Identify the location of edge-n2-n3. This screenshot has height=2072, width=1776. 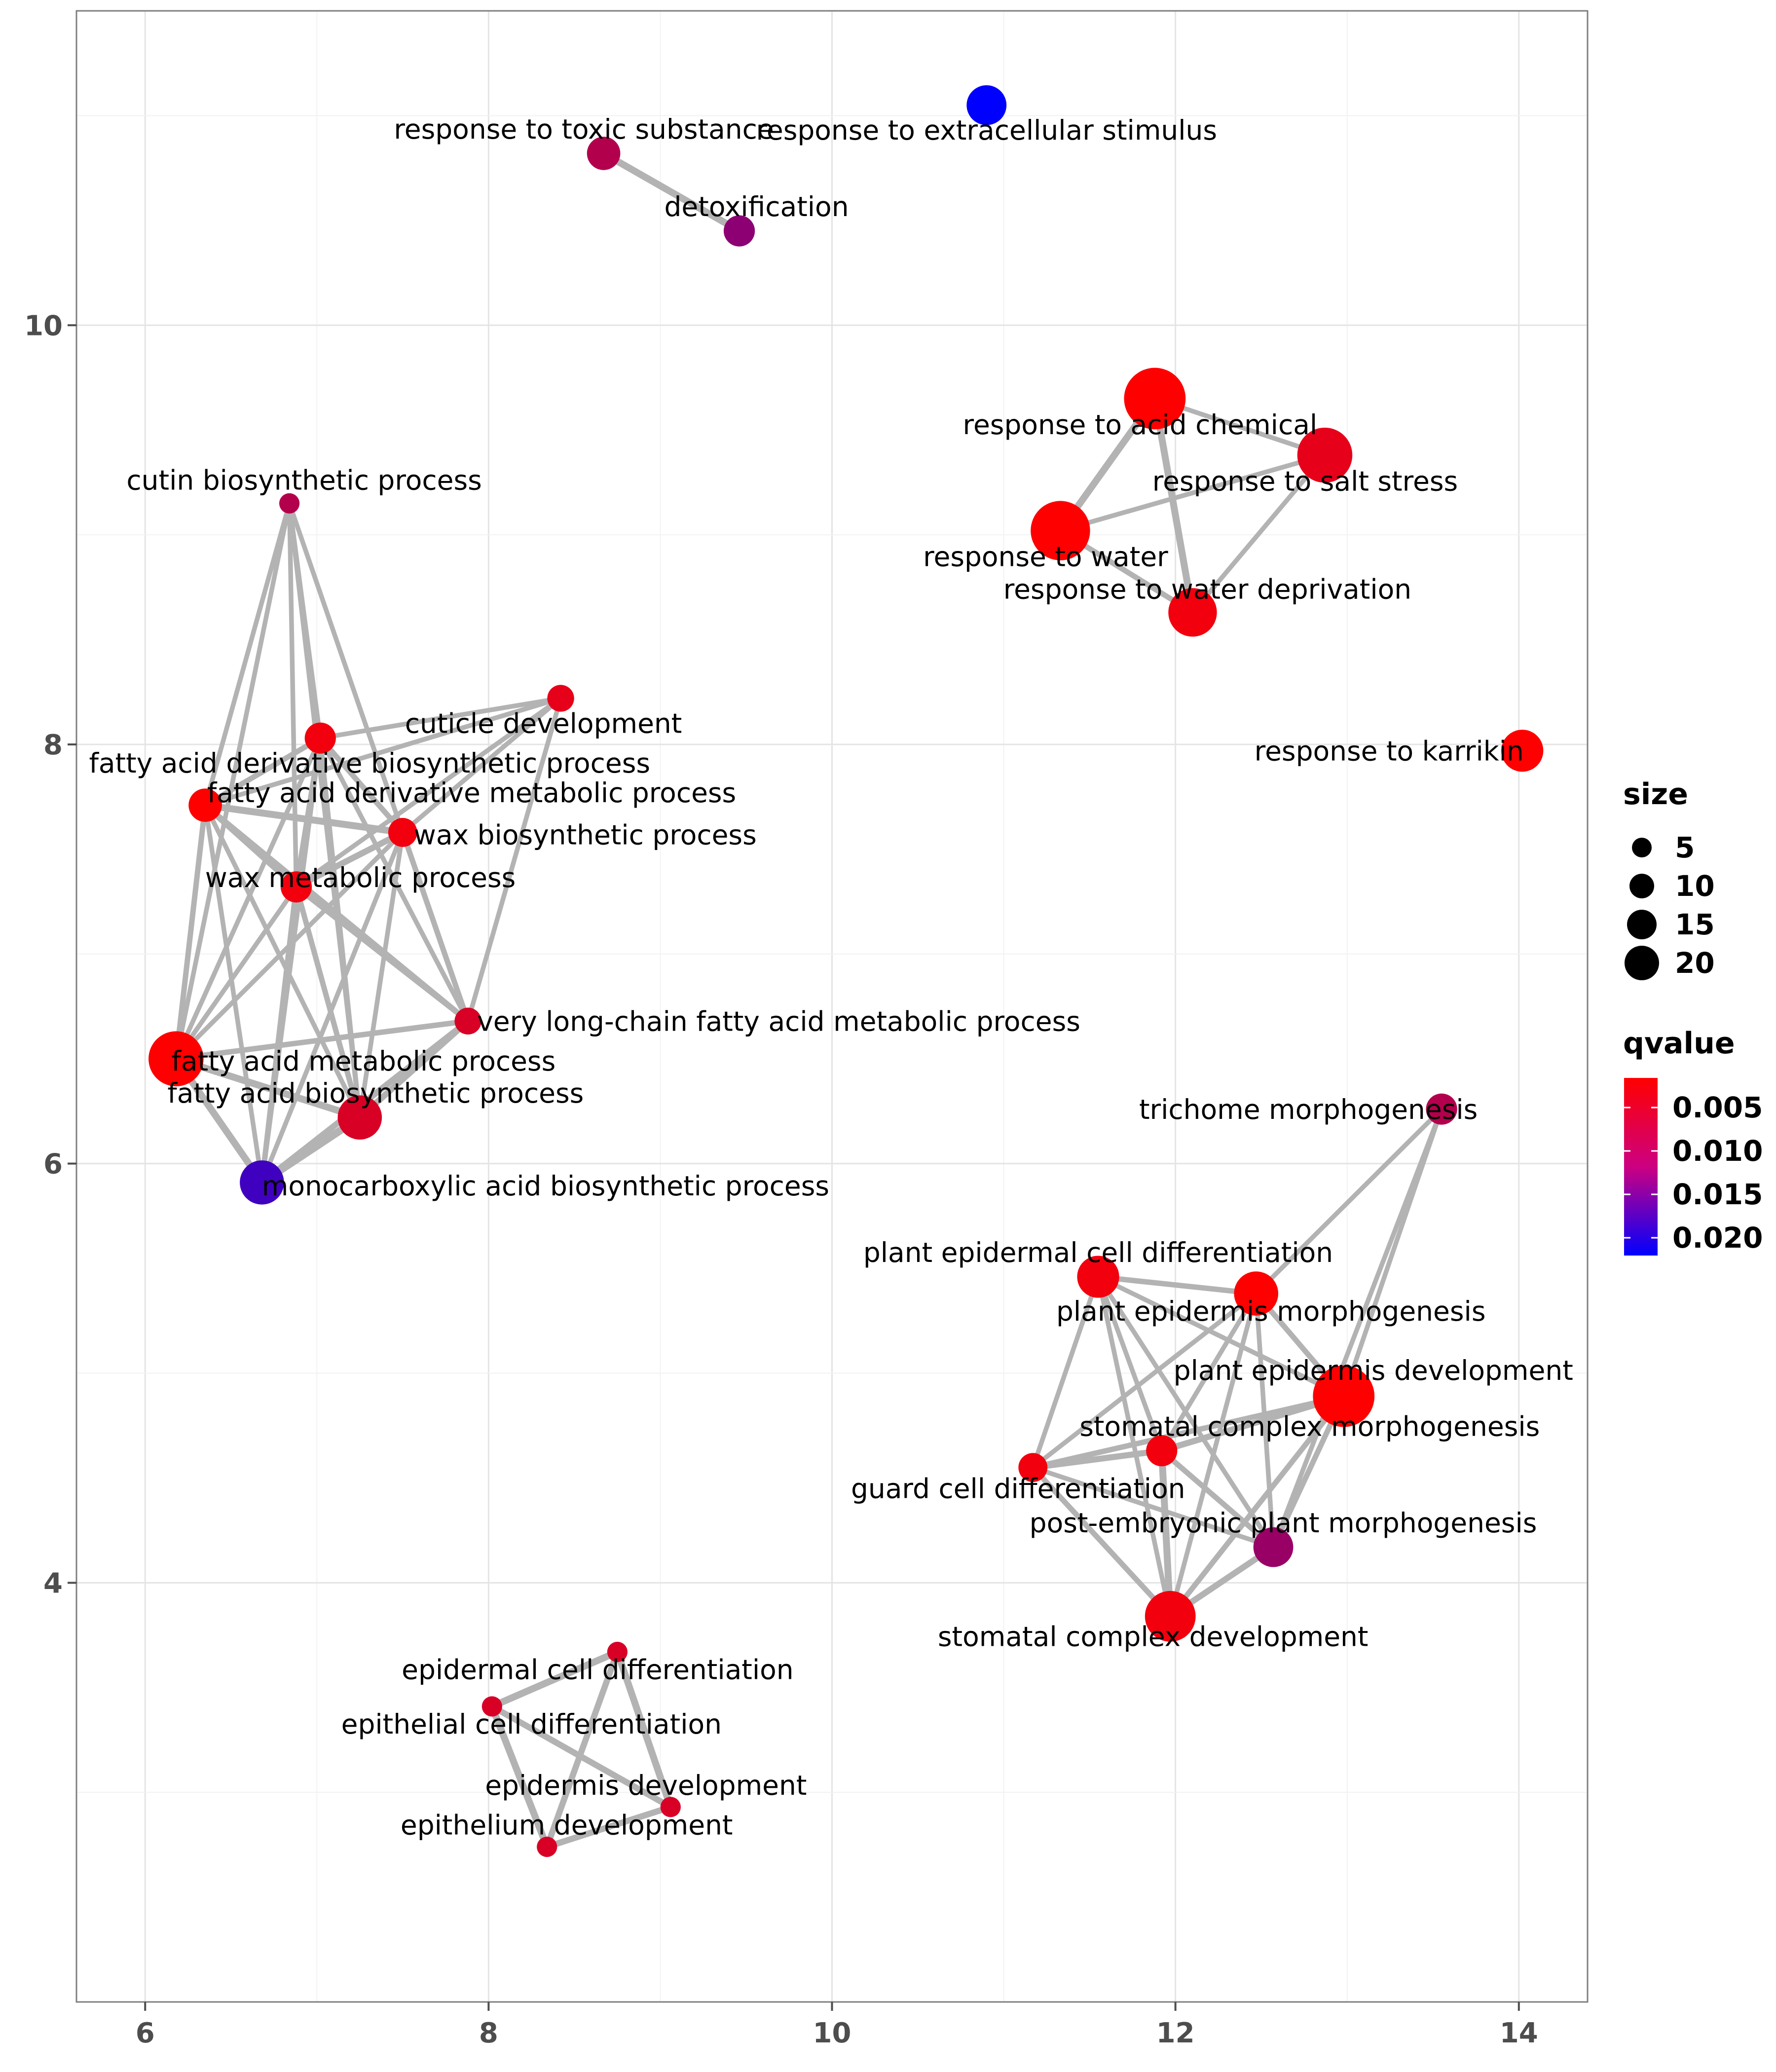
(672, 192).